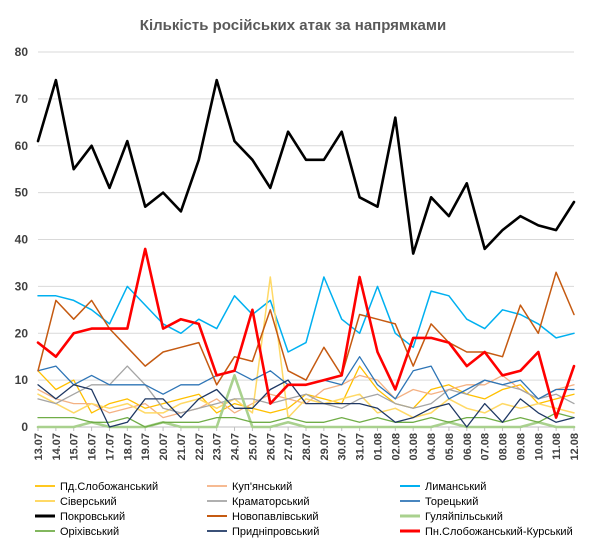 The height and width of the screenshot is (540, 590). Describe the element at coordinates (89, 532) in the screenshot. I see `legend-label: Оріхівський` at that location.